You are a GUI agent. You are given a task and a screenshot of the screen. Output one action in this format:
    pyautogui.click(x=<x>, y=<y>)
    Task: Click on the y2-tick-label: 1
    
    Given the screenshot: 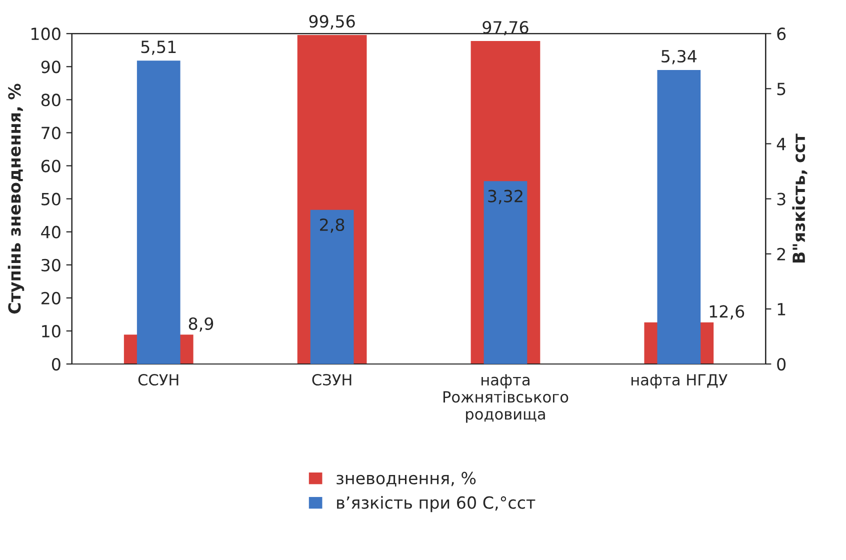 What is the action you would take?
    pyautogui.click(x=782, y=309)
    